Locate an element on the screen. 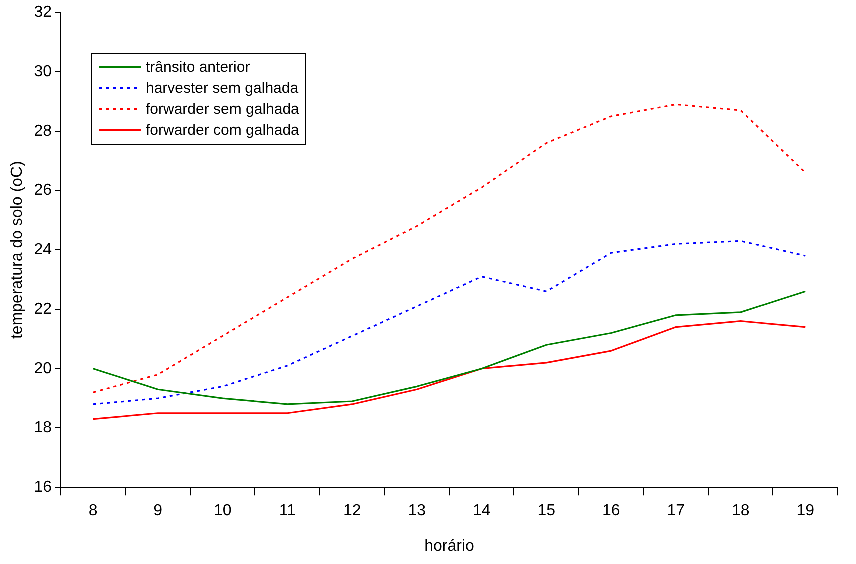 Image resolution: width=856 pixels, height=564 pixels. y-tick-label: 28 is located at coordinates (43, 131).